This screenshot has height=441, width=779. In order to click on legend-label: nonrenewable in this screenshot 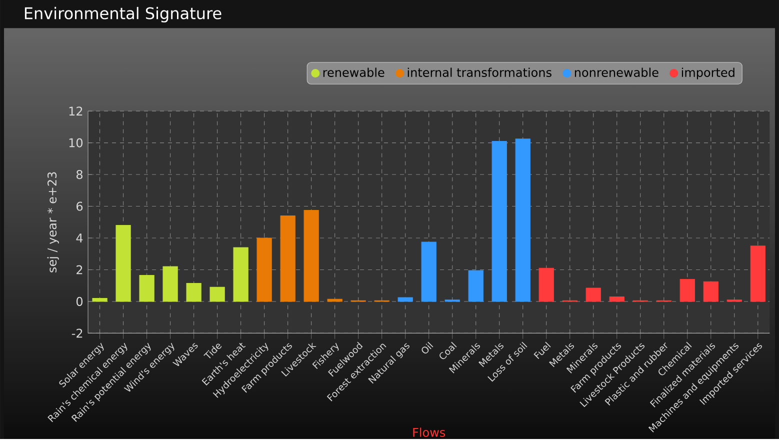, I will do `click(616, 72)`.